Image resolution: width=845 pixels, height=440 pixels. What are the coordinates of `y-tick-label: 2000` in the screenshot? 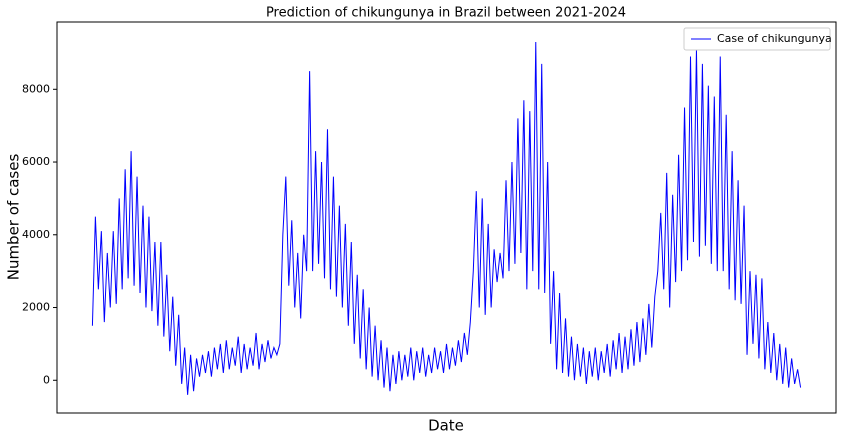 It's located at (36, 307).